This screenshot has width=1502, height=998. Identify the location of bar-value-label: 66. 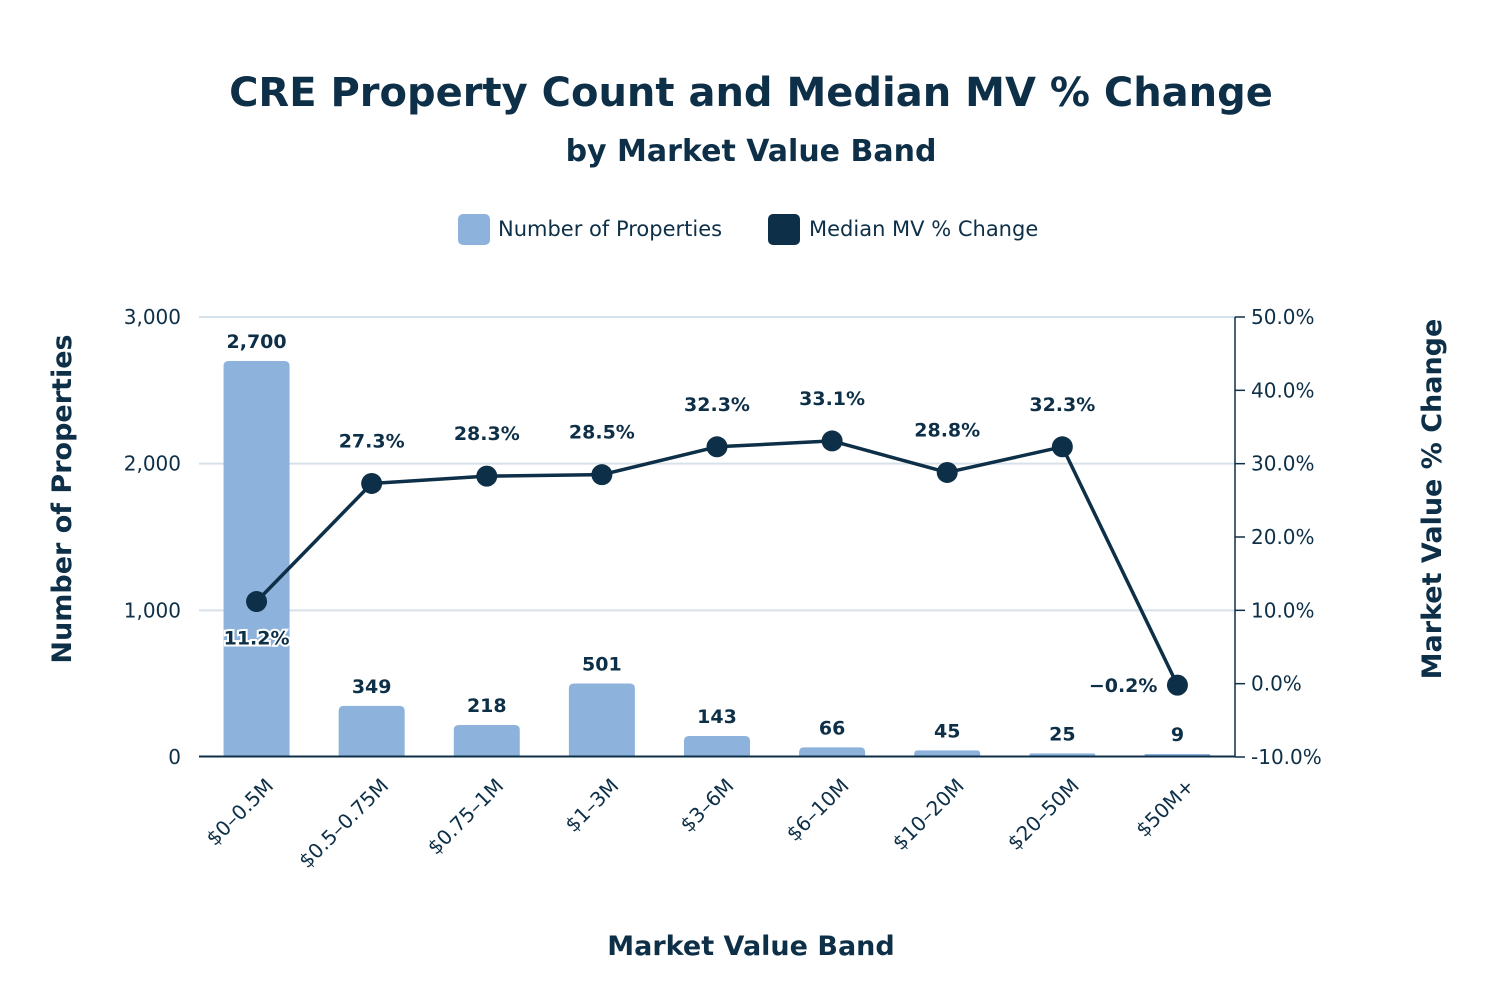
(832, 728).